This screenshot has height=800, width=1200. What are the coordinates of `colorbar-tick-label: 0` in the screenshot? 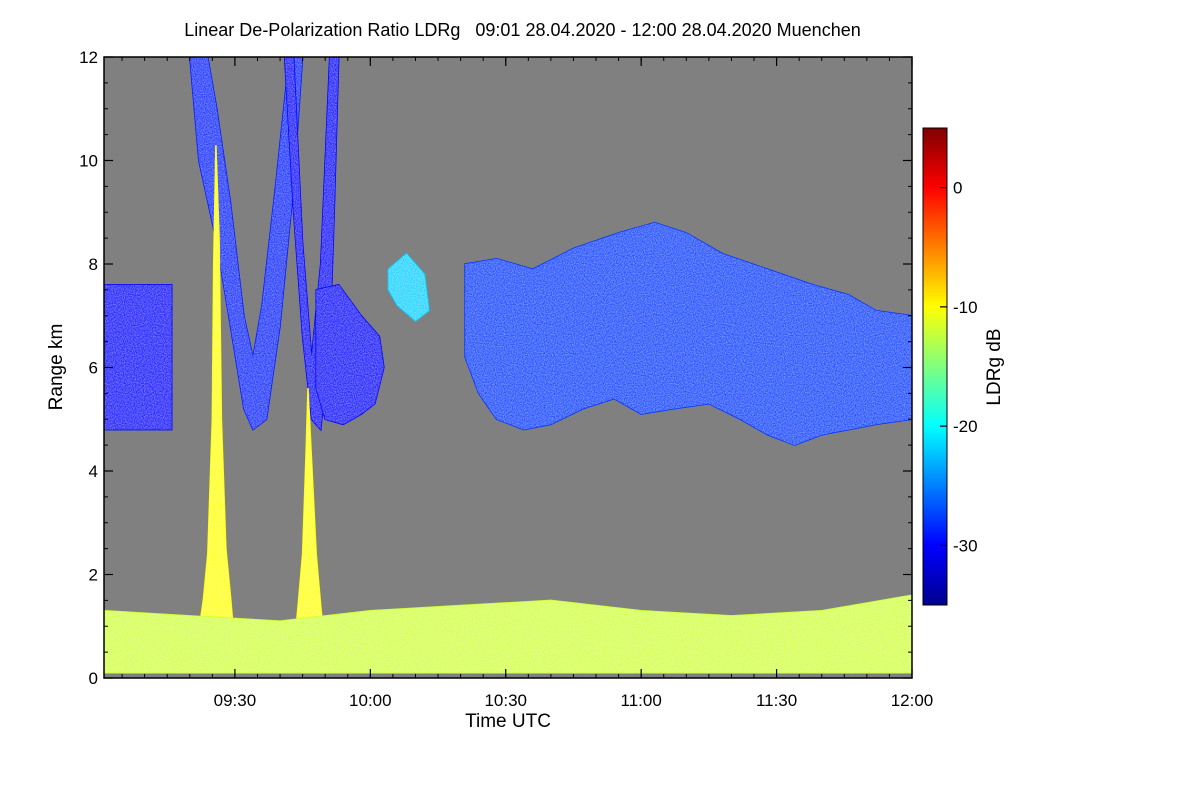 It's located at (957, 188).